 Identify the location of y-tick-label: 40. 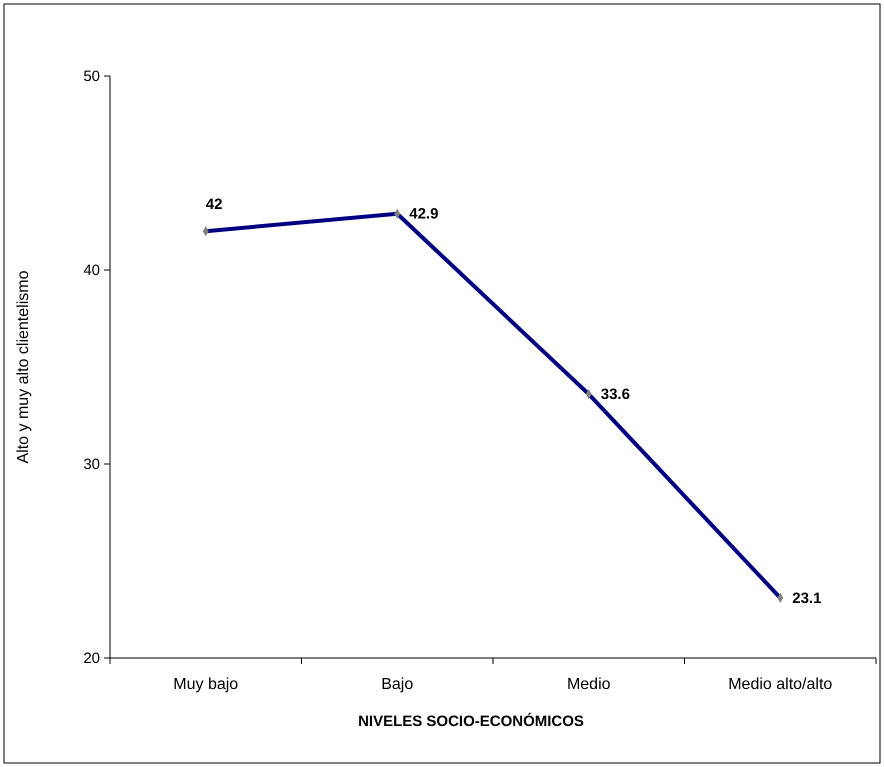
(91, 270).